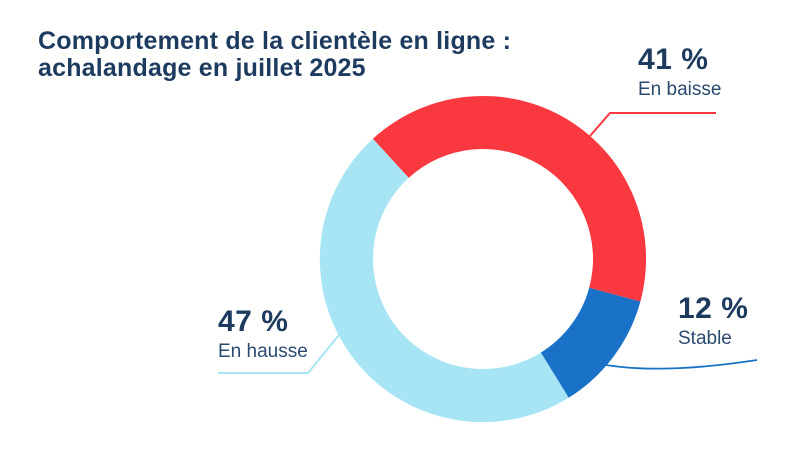 Image resolution: width=800 pixels, height=450 pixels. Describe the element at coordinates (681, 364) in the screenshot. I see `callout-line-stable` at that location.